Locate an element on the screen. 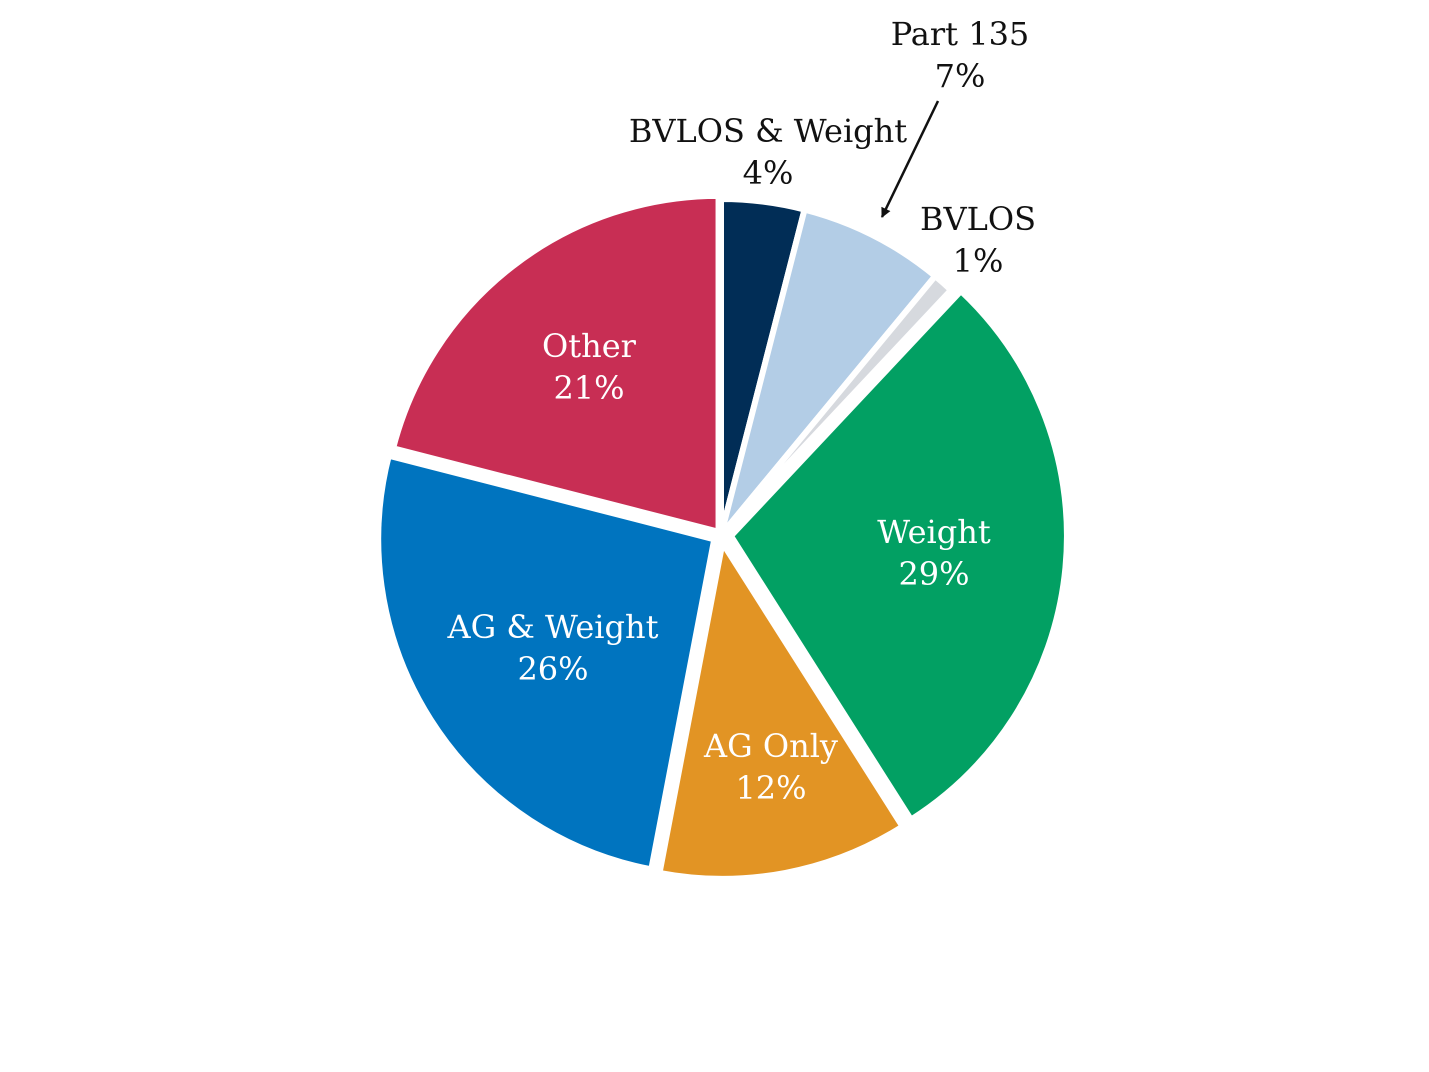 The width and height of the screenshot is (1429, 1072). pie-slice-other is located at coordinates (555, 364).